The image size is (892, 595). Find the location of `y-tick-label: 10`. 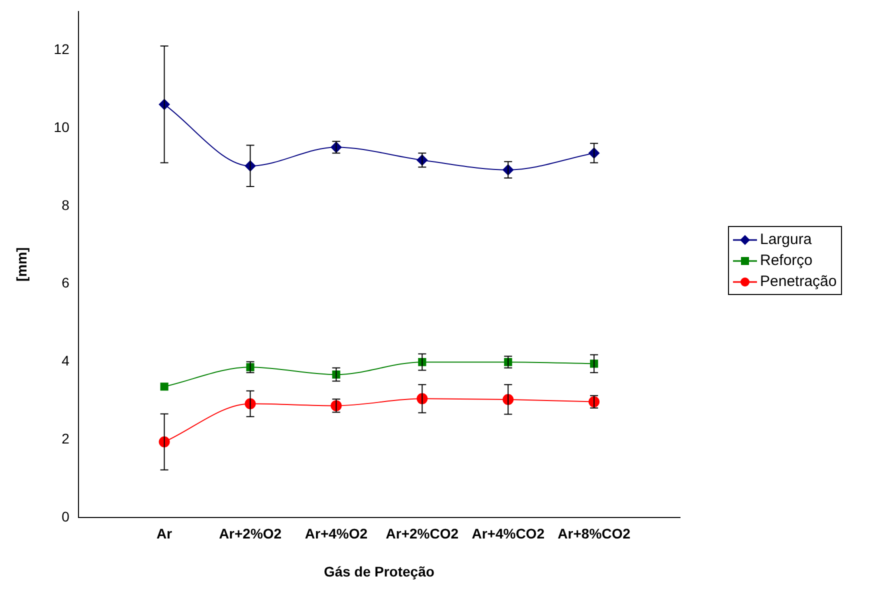

y-tick-label: 10 is located at coordinates (62, 127).